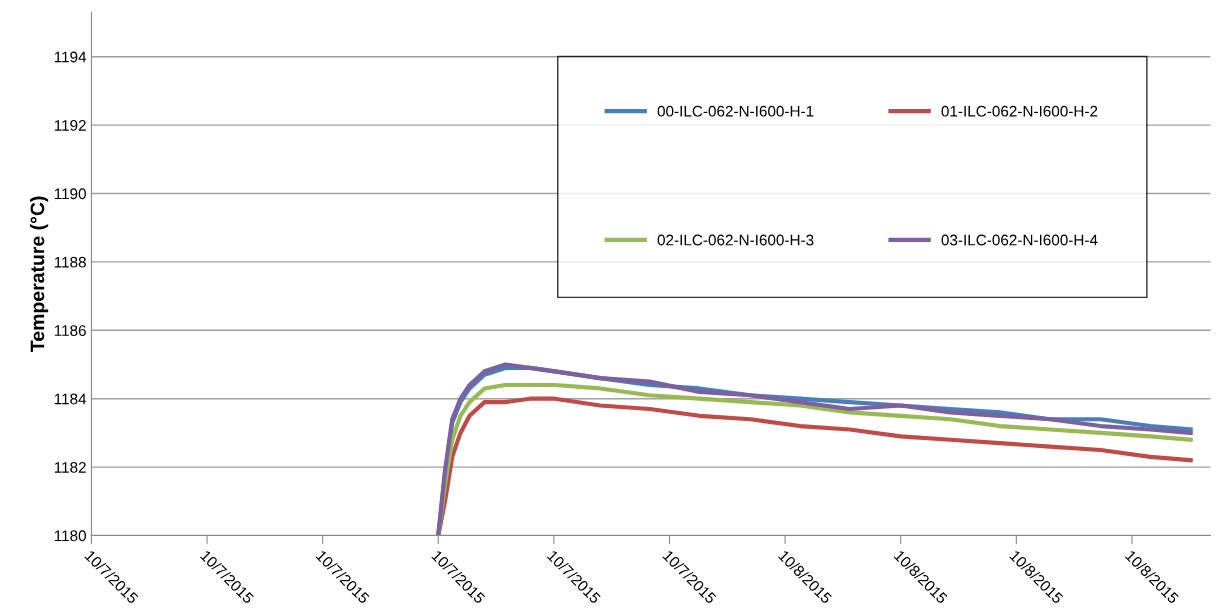 Image resolution: width=1219 pixels, height=612 pixels. I want to click on y-tick-label: 1184, so click(70, 399).